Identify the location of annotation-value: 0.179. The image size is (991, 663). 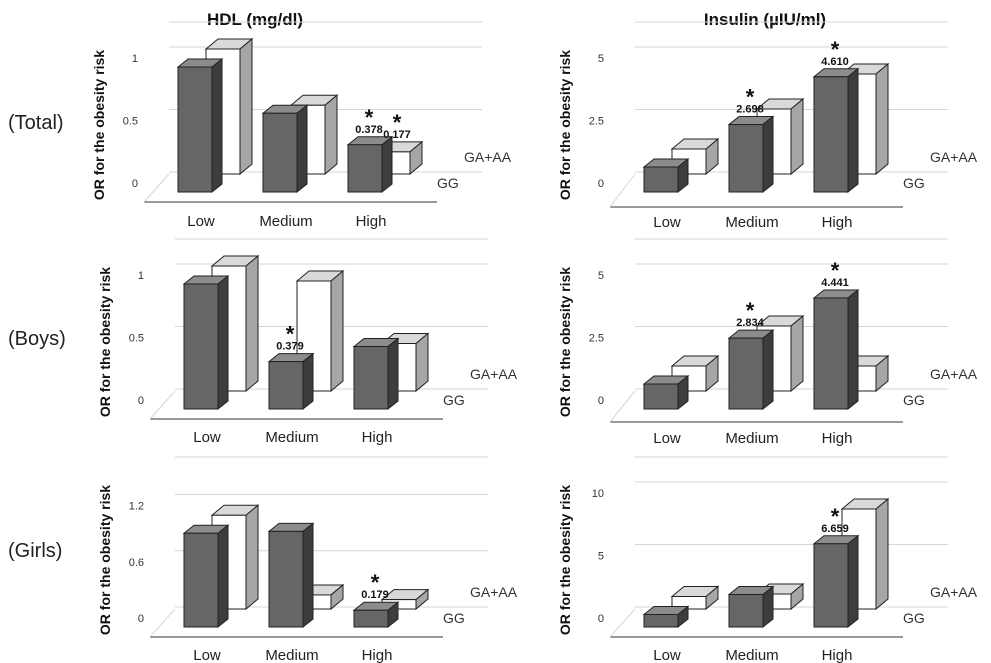
(375, 595).